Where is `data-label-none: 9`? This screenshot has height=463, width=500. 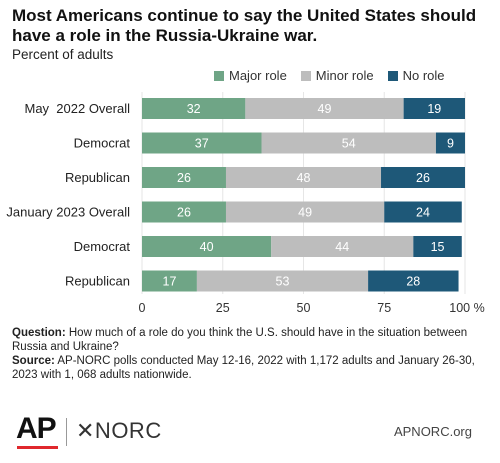 data-label-none: 9 is located at coordinates (450, 144).